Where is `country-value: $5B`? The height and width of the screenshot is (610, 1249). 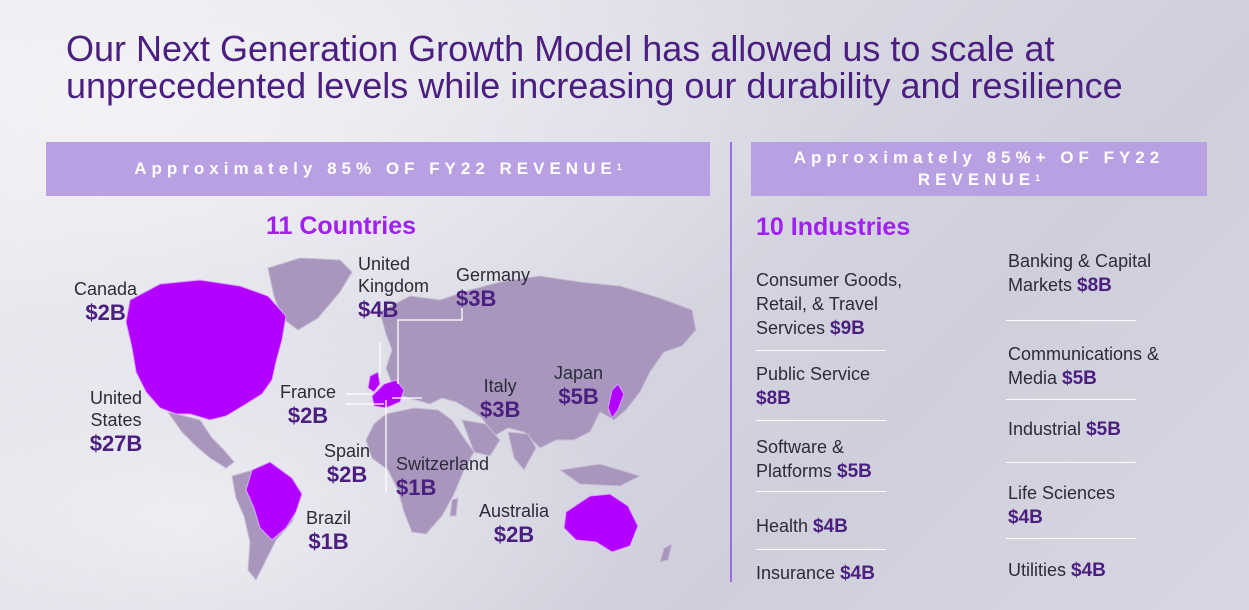 country-value: $5B is located at coordinates (578, 396).